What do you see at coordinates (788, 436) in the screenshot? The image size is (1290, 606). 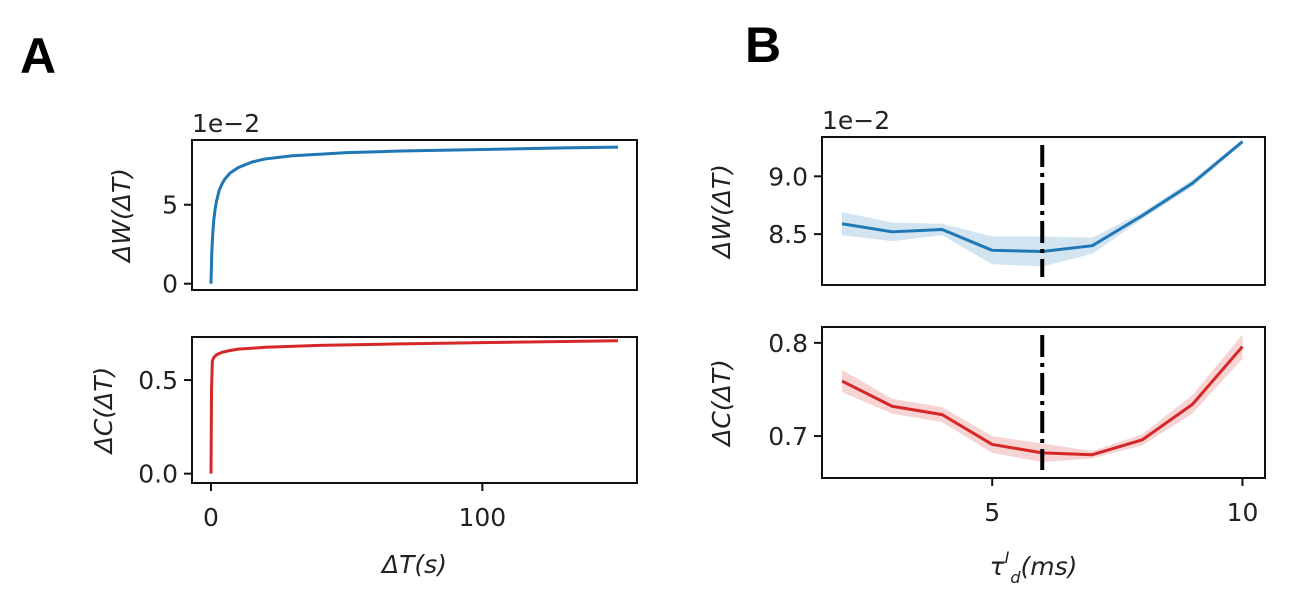 I see `y-tick-label: 0.7` at bounding box center [788, 436].